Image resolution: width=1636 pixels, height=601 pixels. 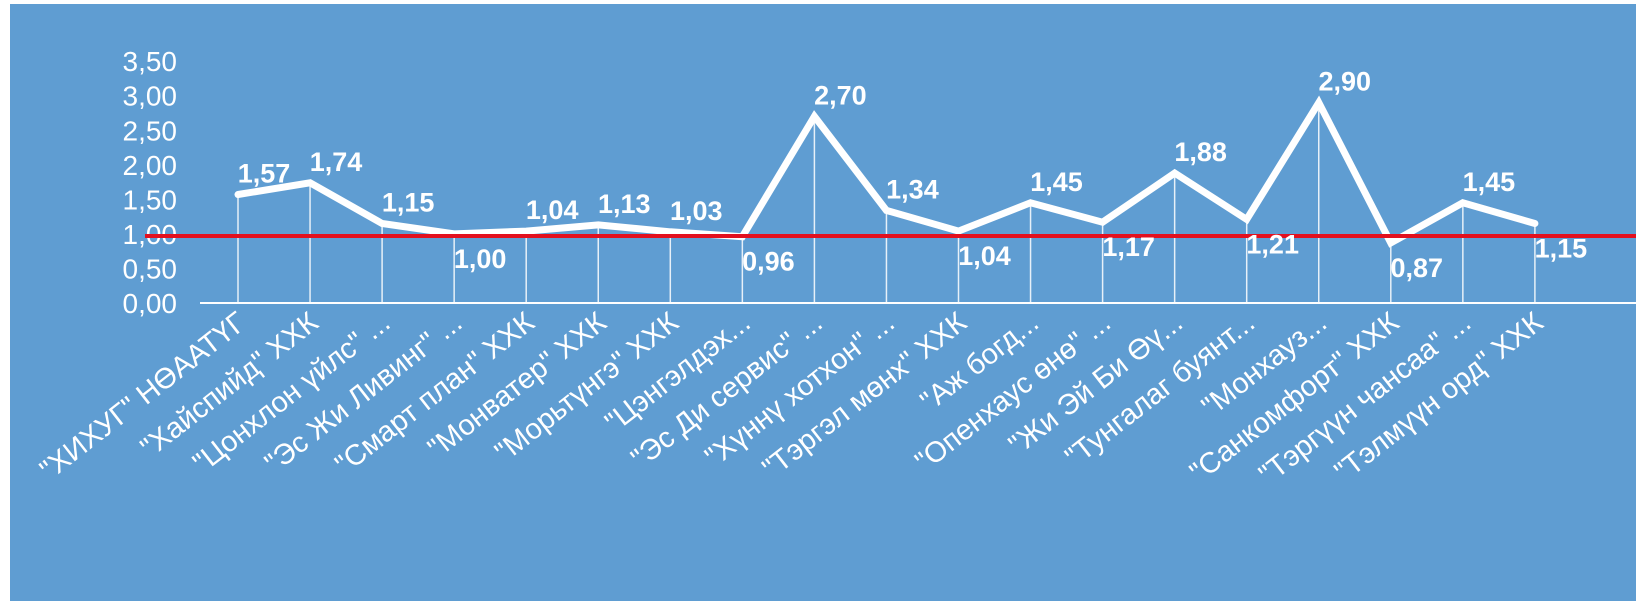 I want to click on data-label: 1,74, so click(x=336, y=162).